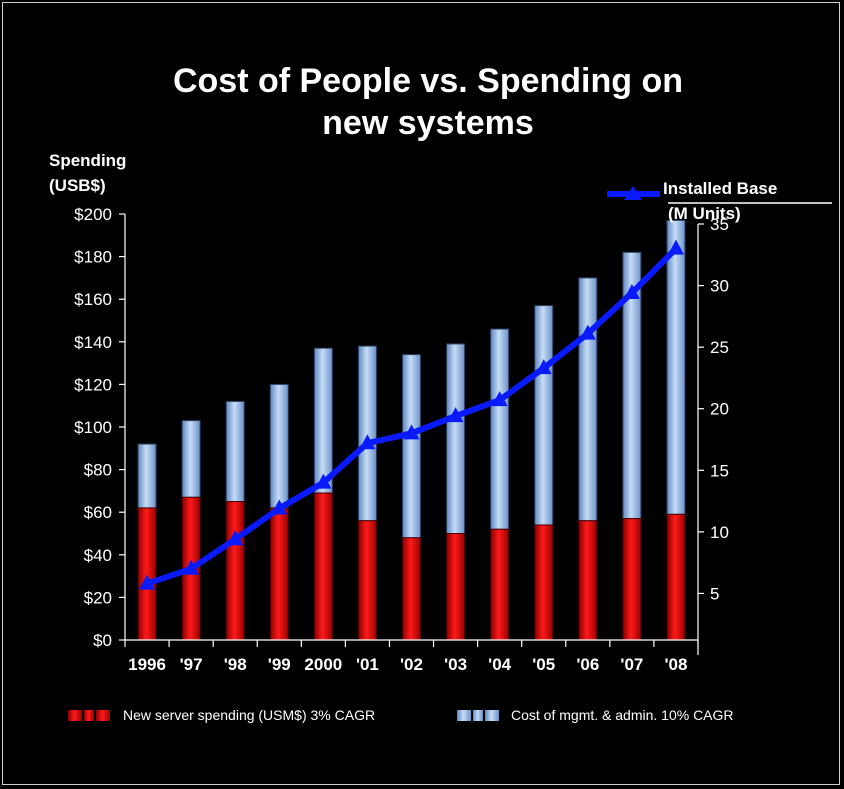 Image resolution: width=844 pixels, height=789 pixels. I want to click on y-tick-label: $160, so click(93, 299).